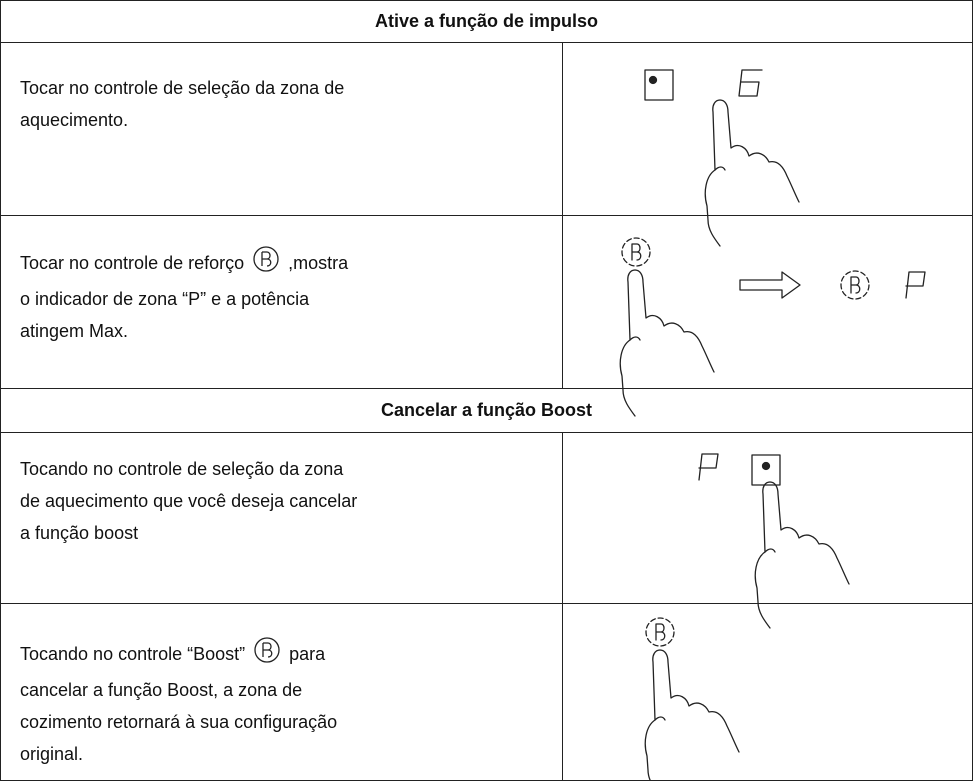 The image size is (973, 781). Describe the element at coordinates (179, 722) in the screenshot. I see `text: cozimento retornará à sua configuração` at that location.